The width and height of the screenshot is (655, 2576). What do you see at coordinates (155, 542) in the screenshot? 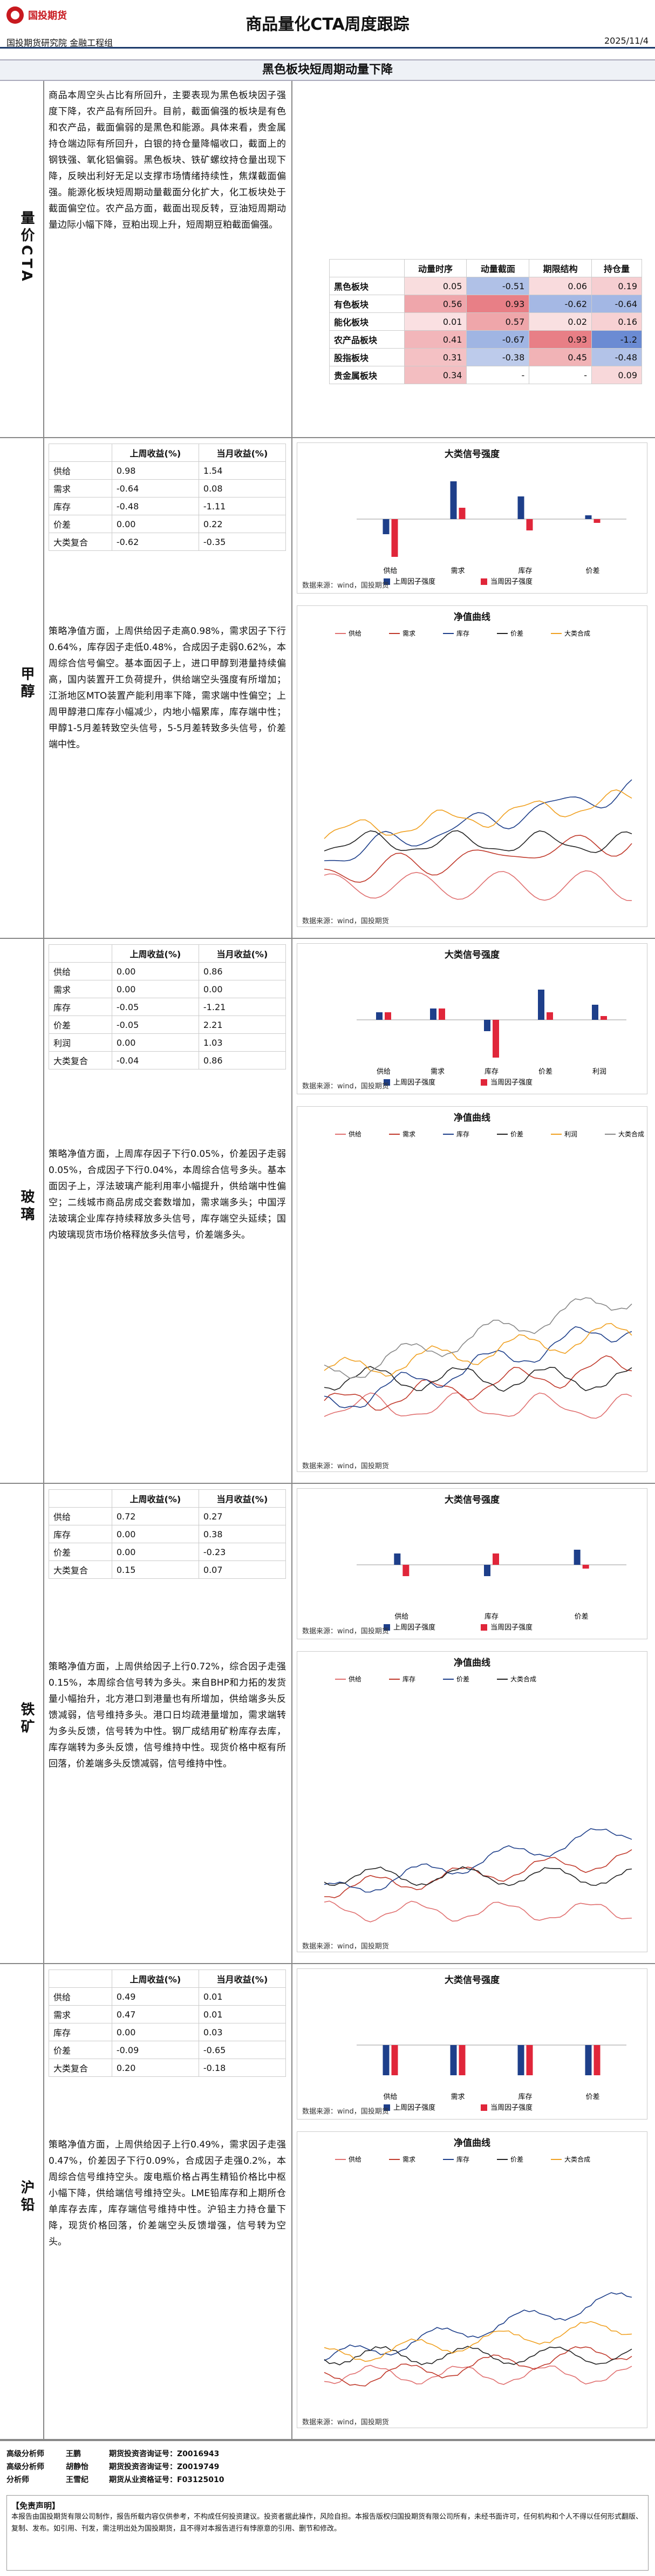
I see `value-cell: -0.62` at bounding box center [155, 542].